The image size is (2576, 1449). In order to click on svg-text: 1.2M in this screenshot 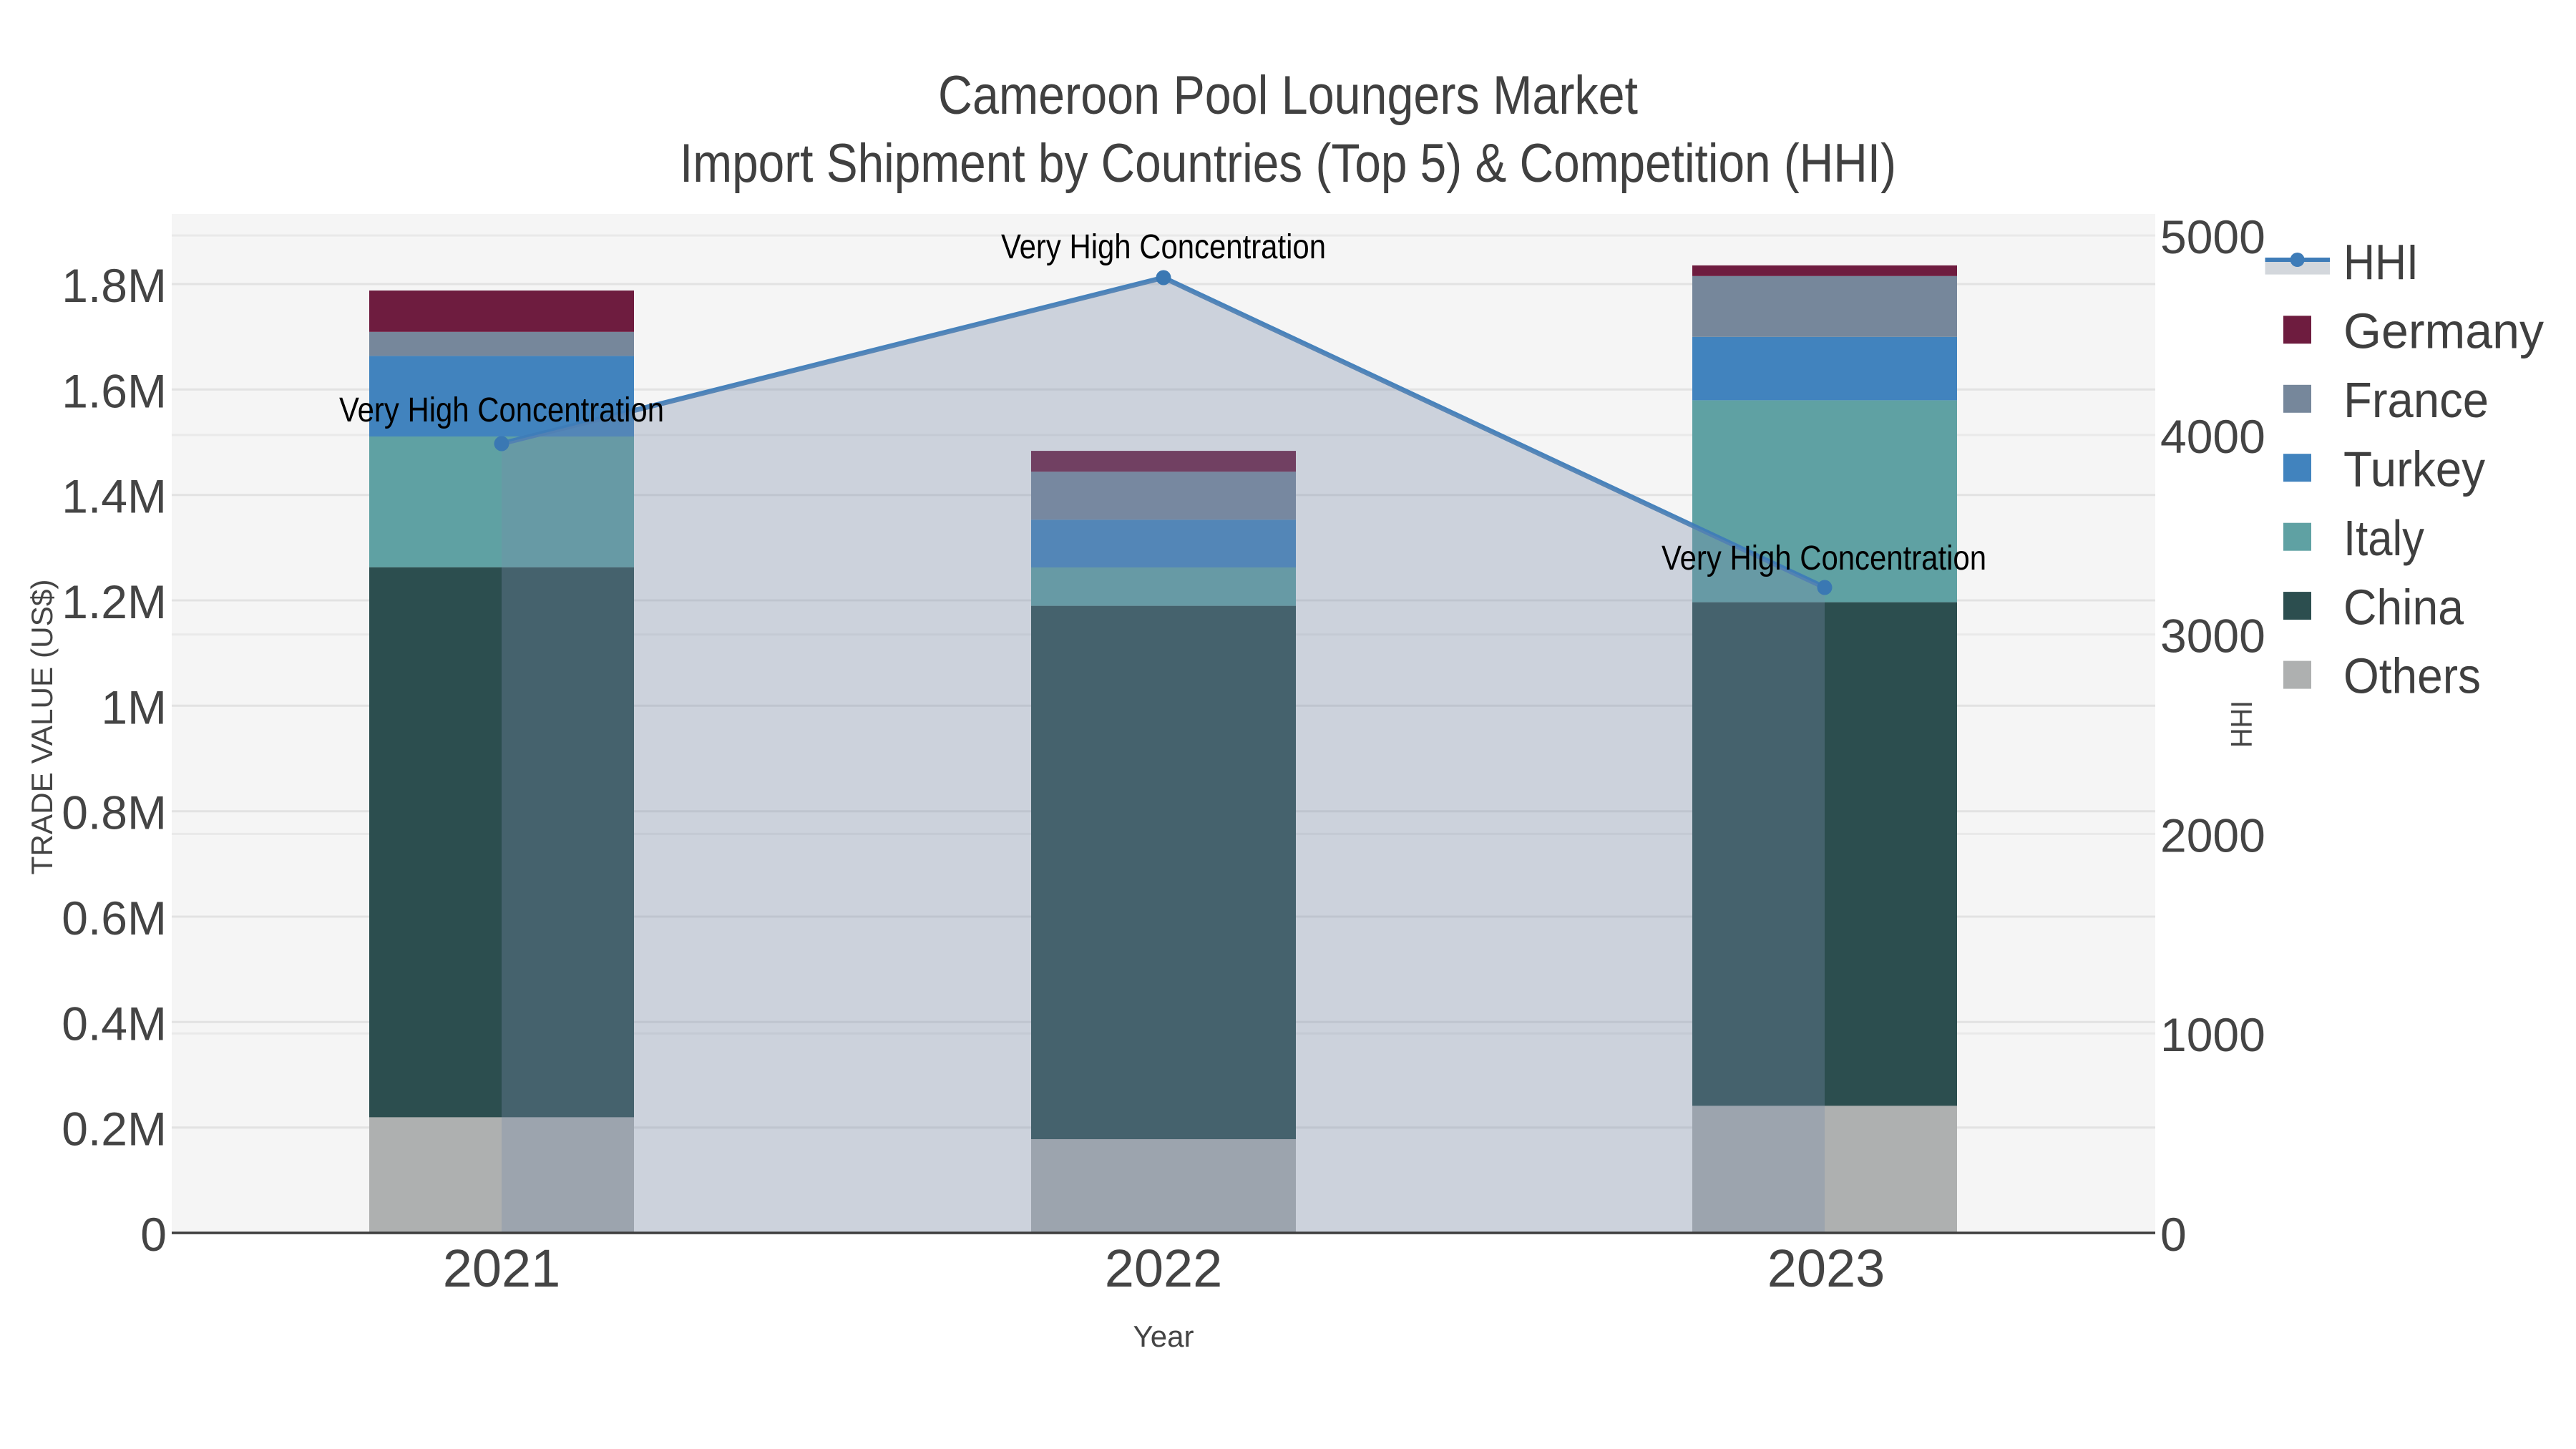, I will do `click(114, 601)`.